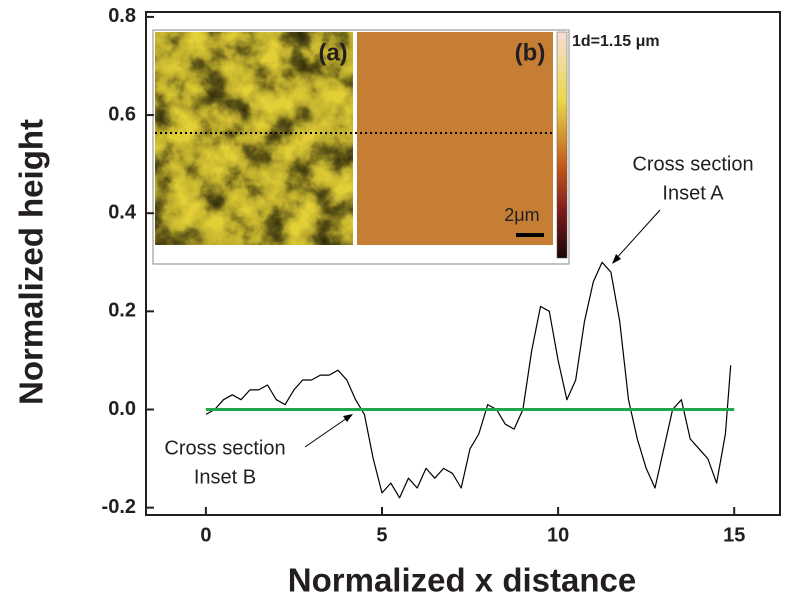 Image resolution: width=793 pixels, height=606 pixels. I want to click on y-tick-label: 0.8, so click(122, 16).